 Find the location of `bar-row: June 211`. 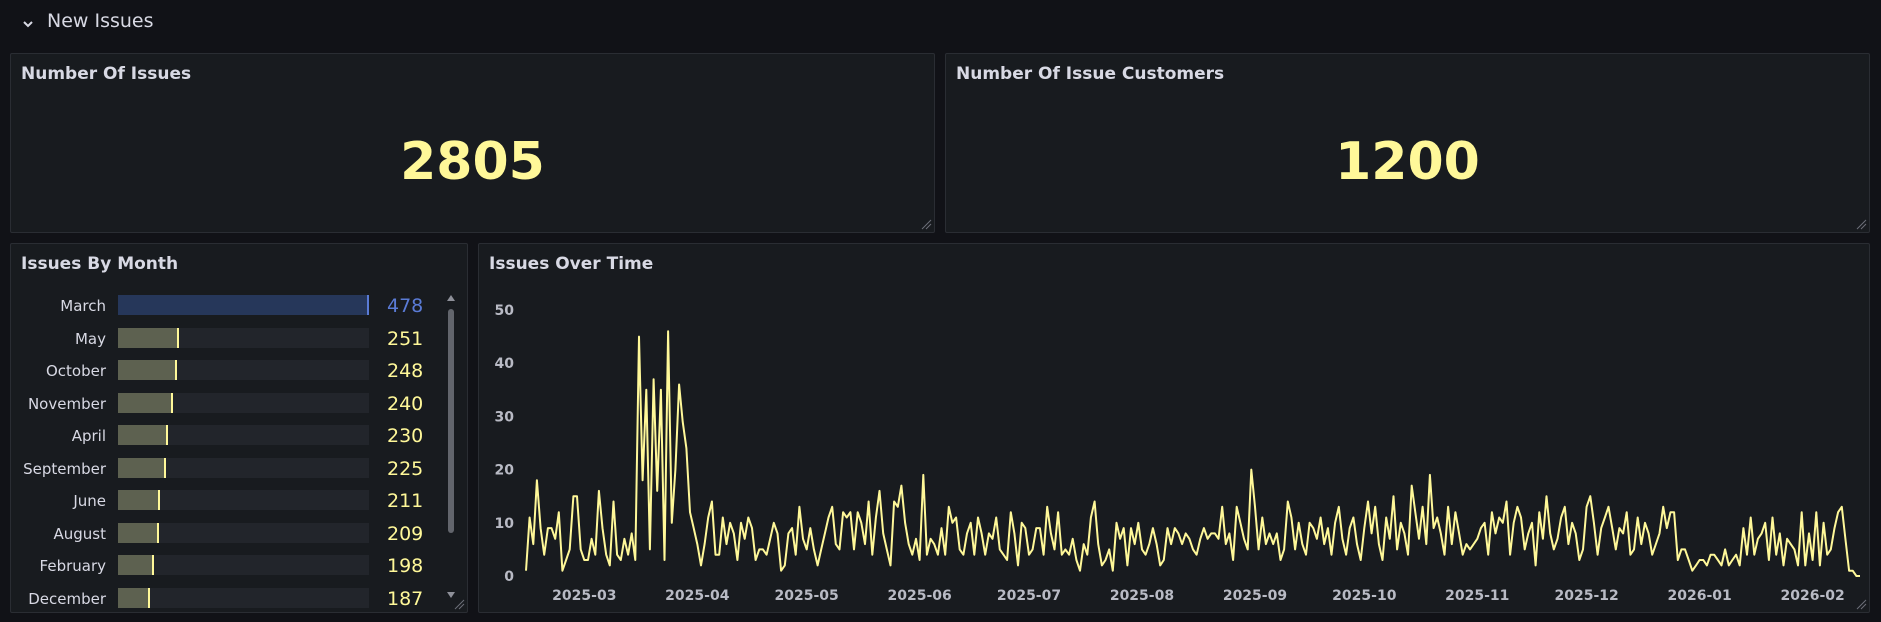

bar-row: June 211 is located at coordinates (226, 501).